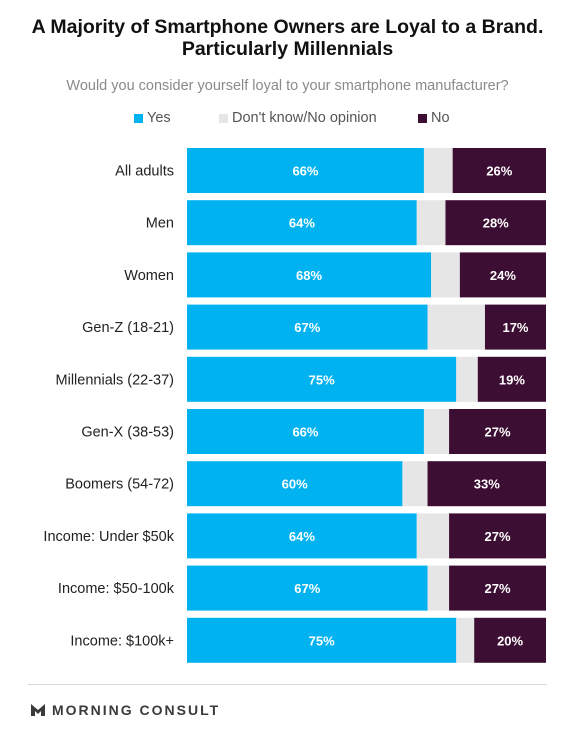 Image resolution: width=575 pixels, height=739 pixels. I want to click on legend-swatch-yes, so click(138, 118).